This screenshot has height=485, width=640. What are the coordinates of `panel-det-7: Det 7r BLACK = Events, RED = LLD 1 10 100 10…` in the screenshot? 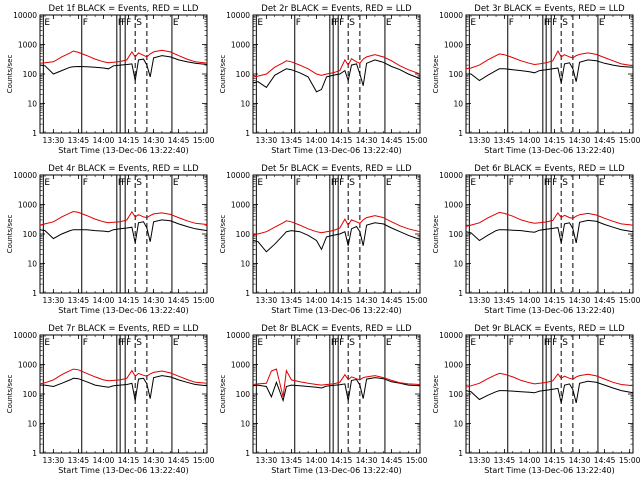 It's located at (110, 399).